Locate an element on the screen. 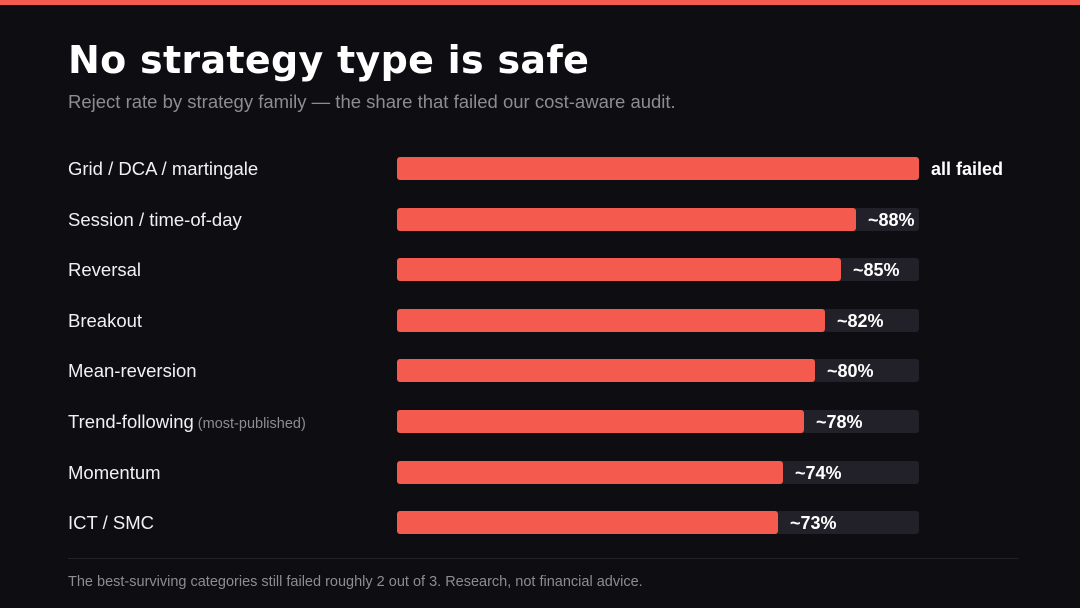  category-name: Reversal is located at coordinates (104, 270).